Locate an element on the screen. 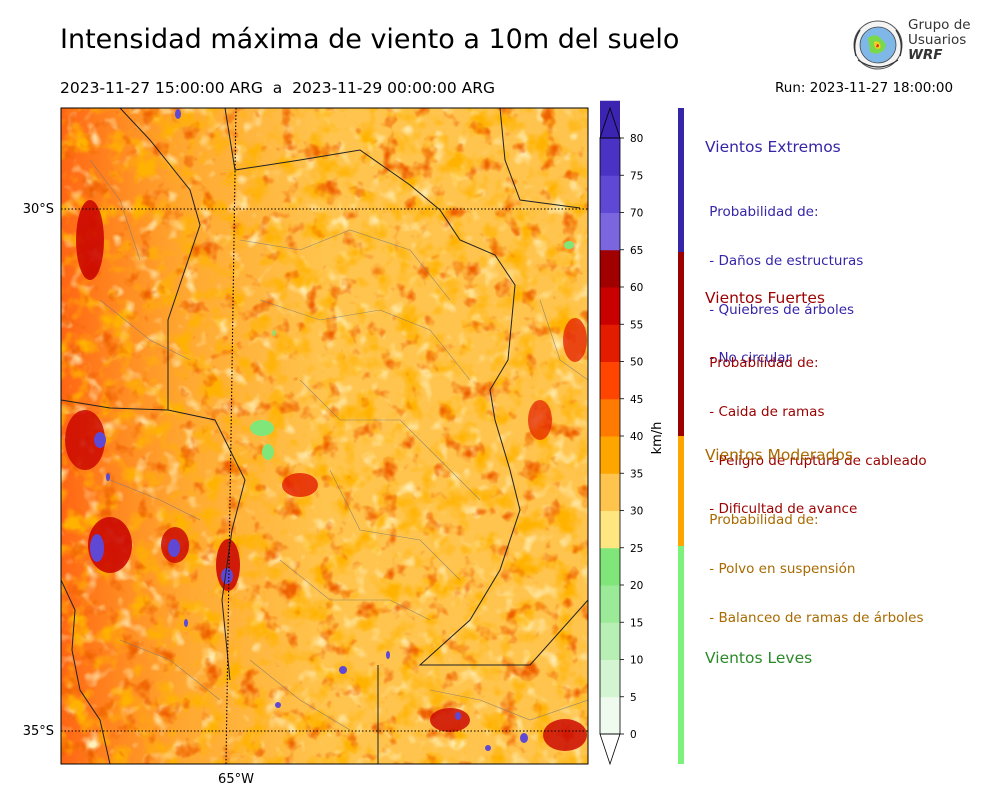 Image resolution: width=1000 pixels, height=800 pixels. colorbar-tick-label: 45 is located at coordinates (636, 400).